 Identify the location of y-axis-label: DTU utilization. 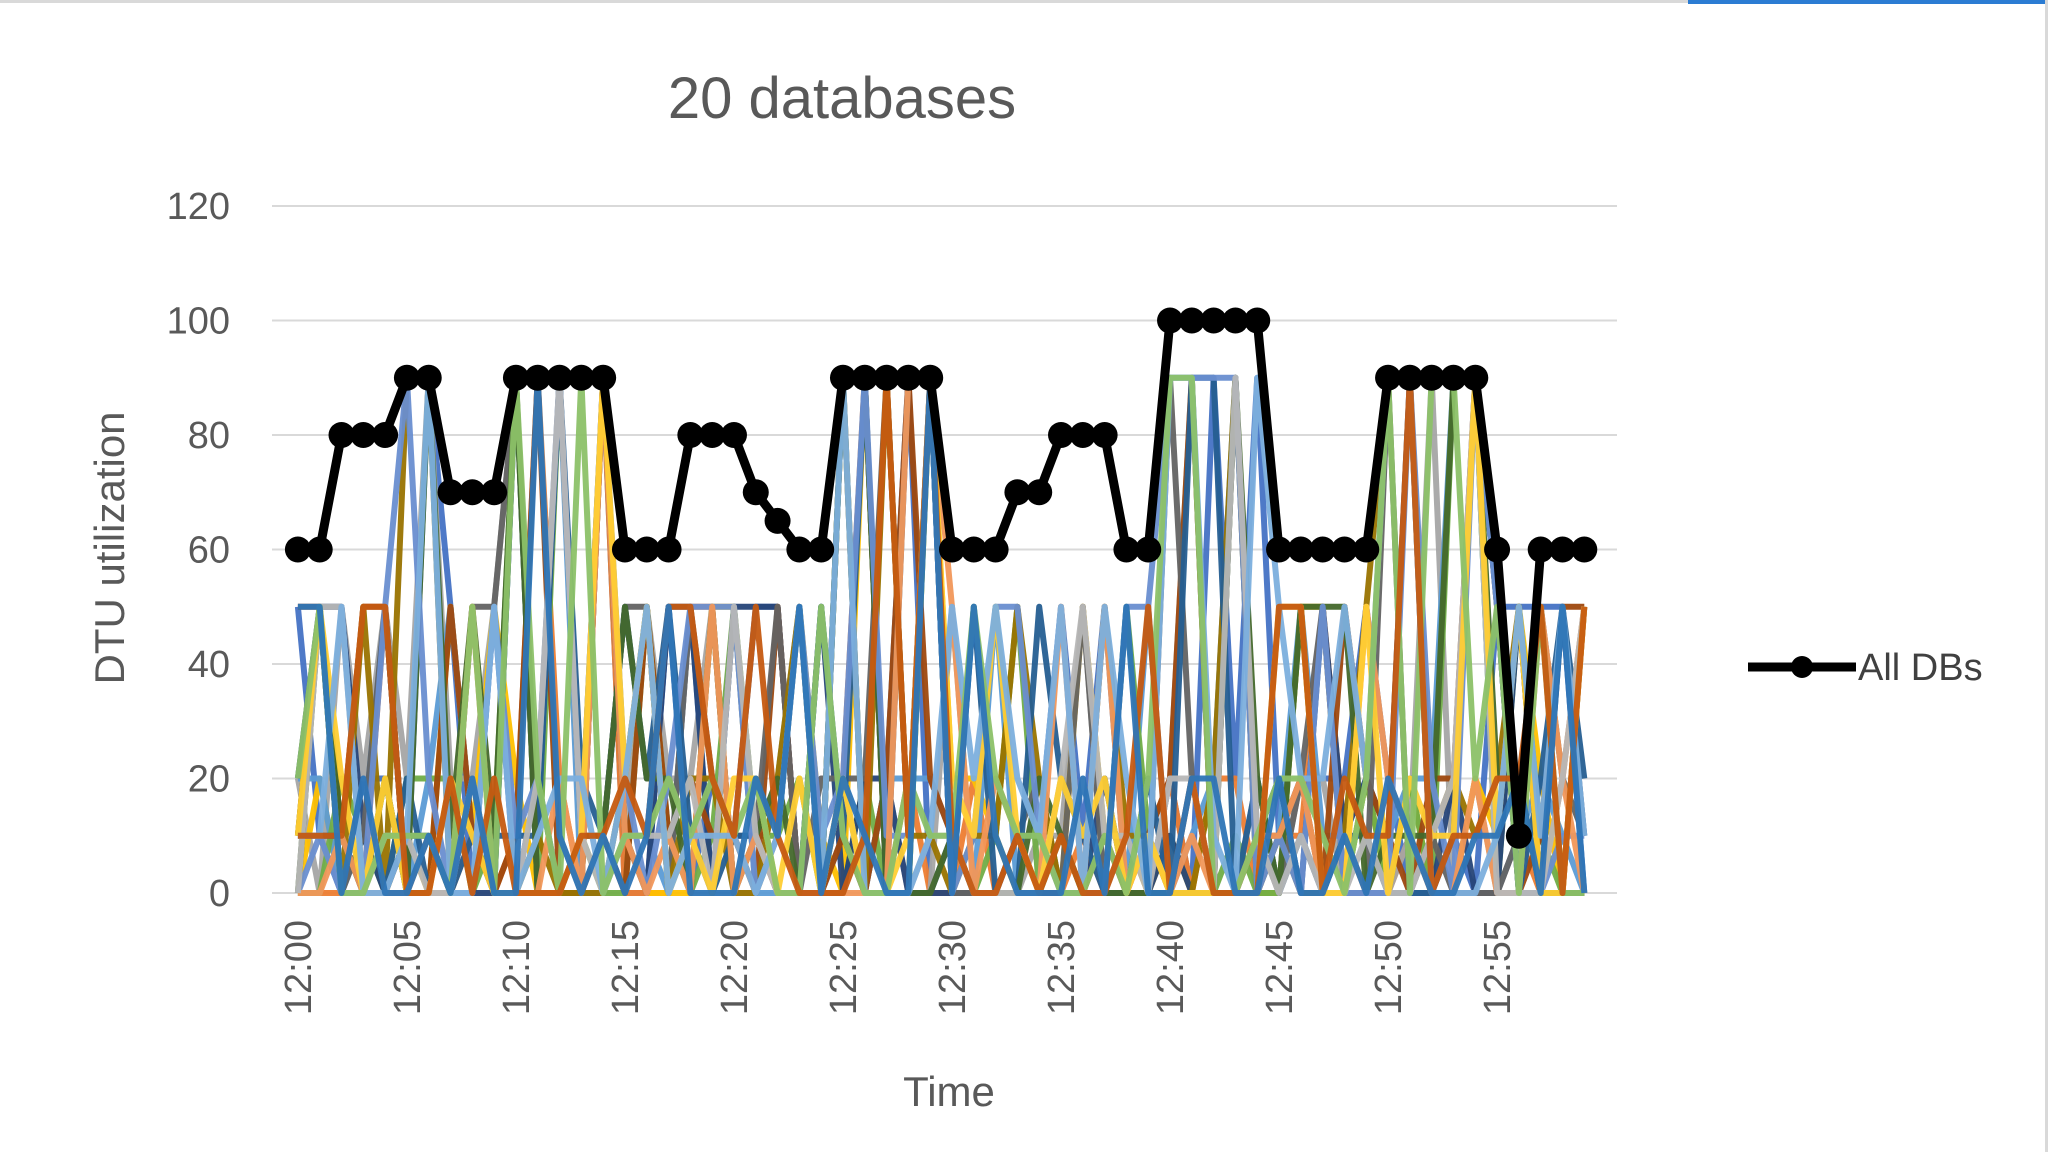
(109, 547).